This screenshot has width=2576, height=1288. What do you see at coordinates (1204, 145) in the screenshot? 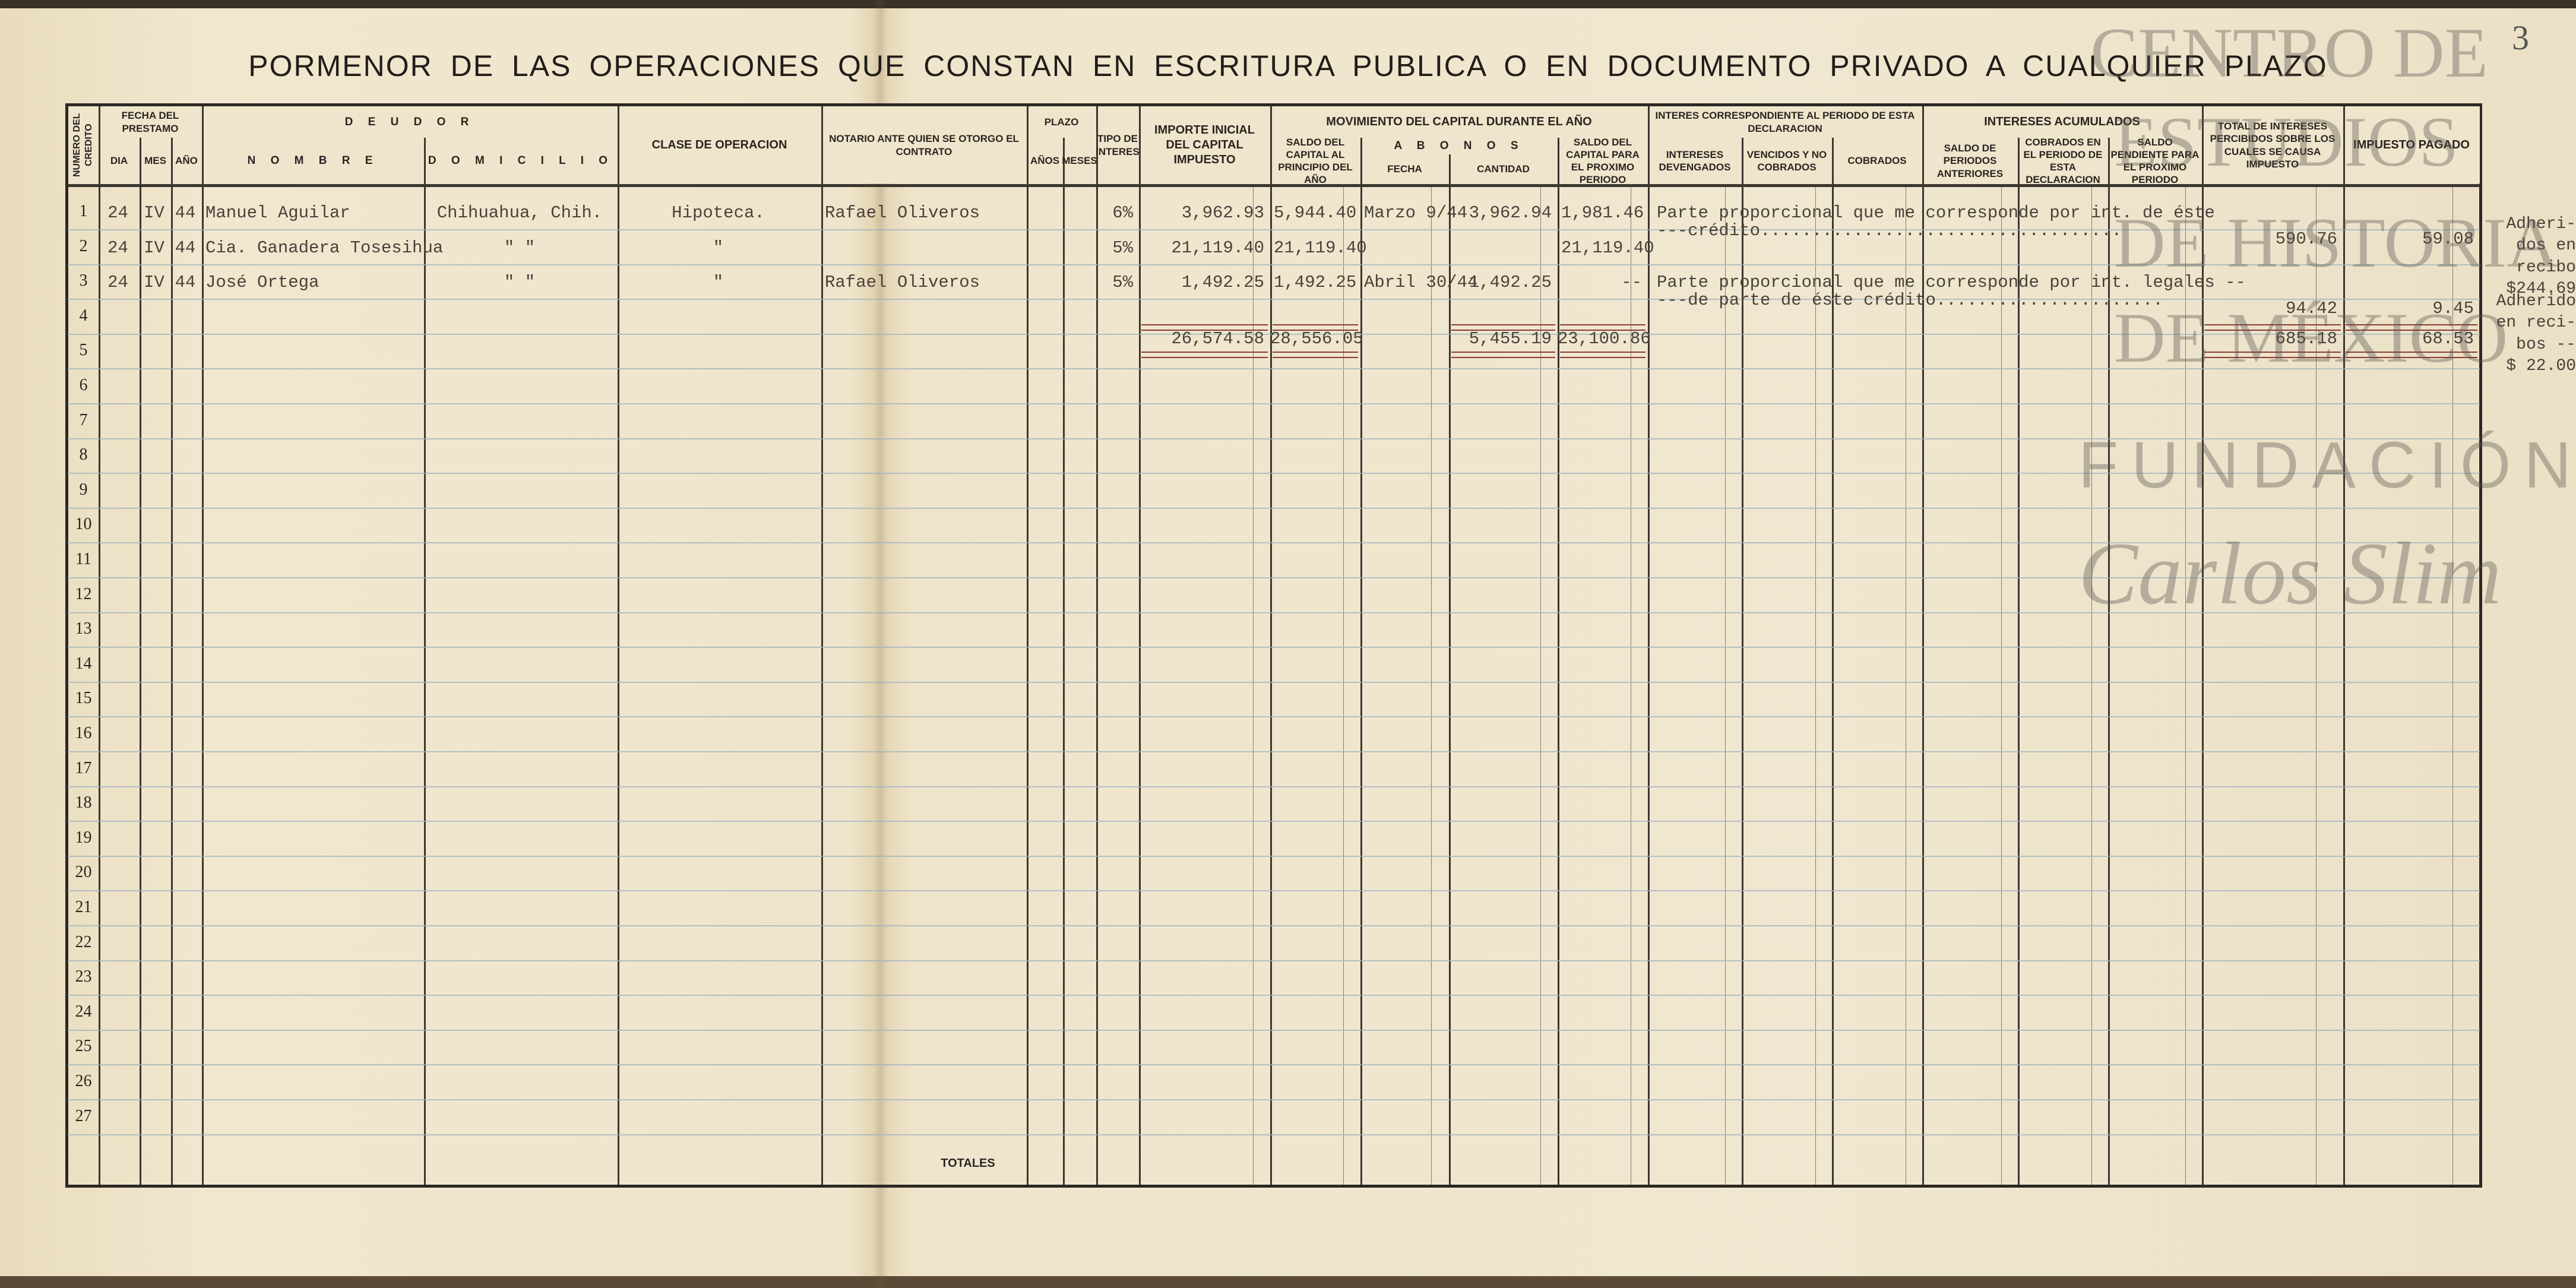
I see `column-header-importe: IMPORTE INICIAL DEL CAPITAL IMPUESTO` at bounding box center [1204, 145].